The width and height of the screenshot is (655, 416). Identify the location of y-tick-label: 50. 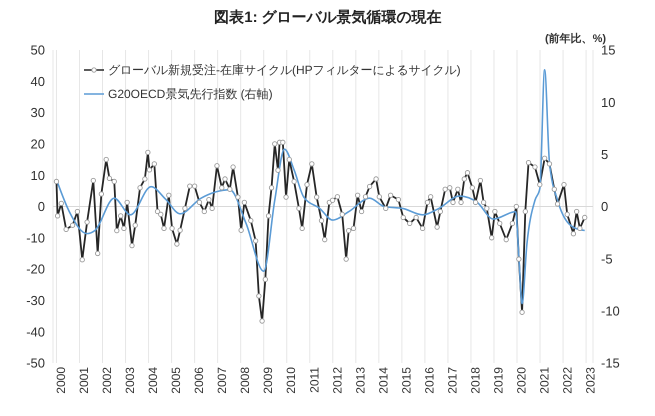
(37, 50).